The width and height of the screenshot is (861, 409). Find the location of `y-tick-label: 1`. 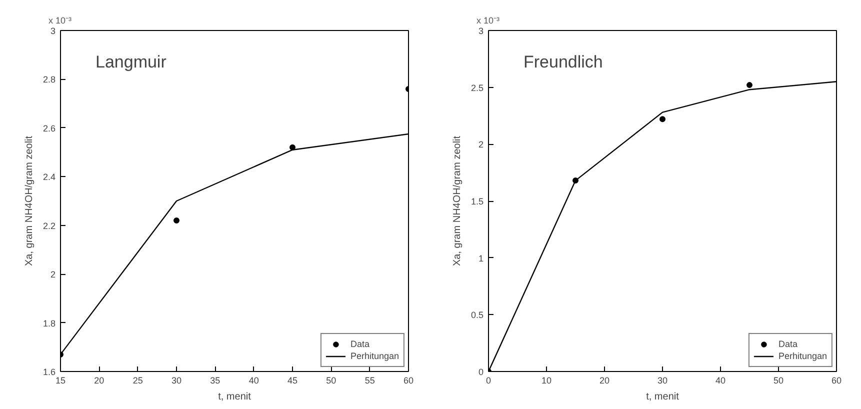

y-tick-label: 1 is located at coordinates (481, 258).